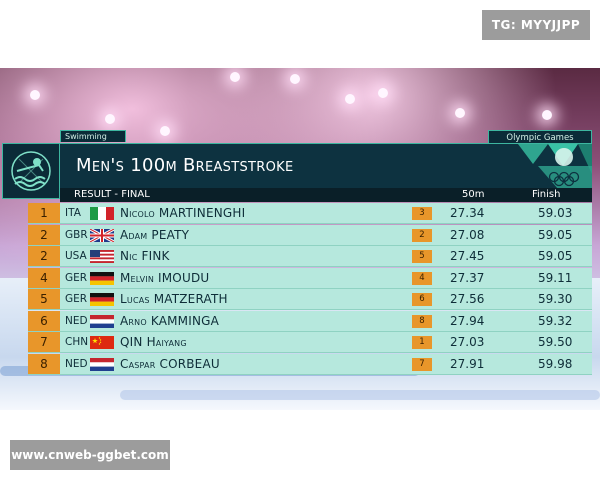  Describe the element at coordinates (467, 234) in the screenshot. I see `split-time: 27.08` at that location.